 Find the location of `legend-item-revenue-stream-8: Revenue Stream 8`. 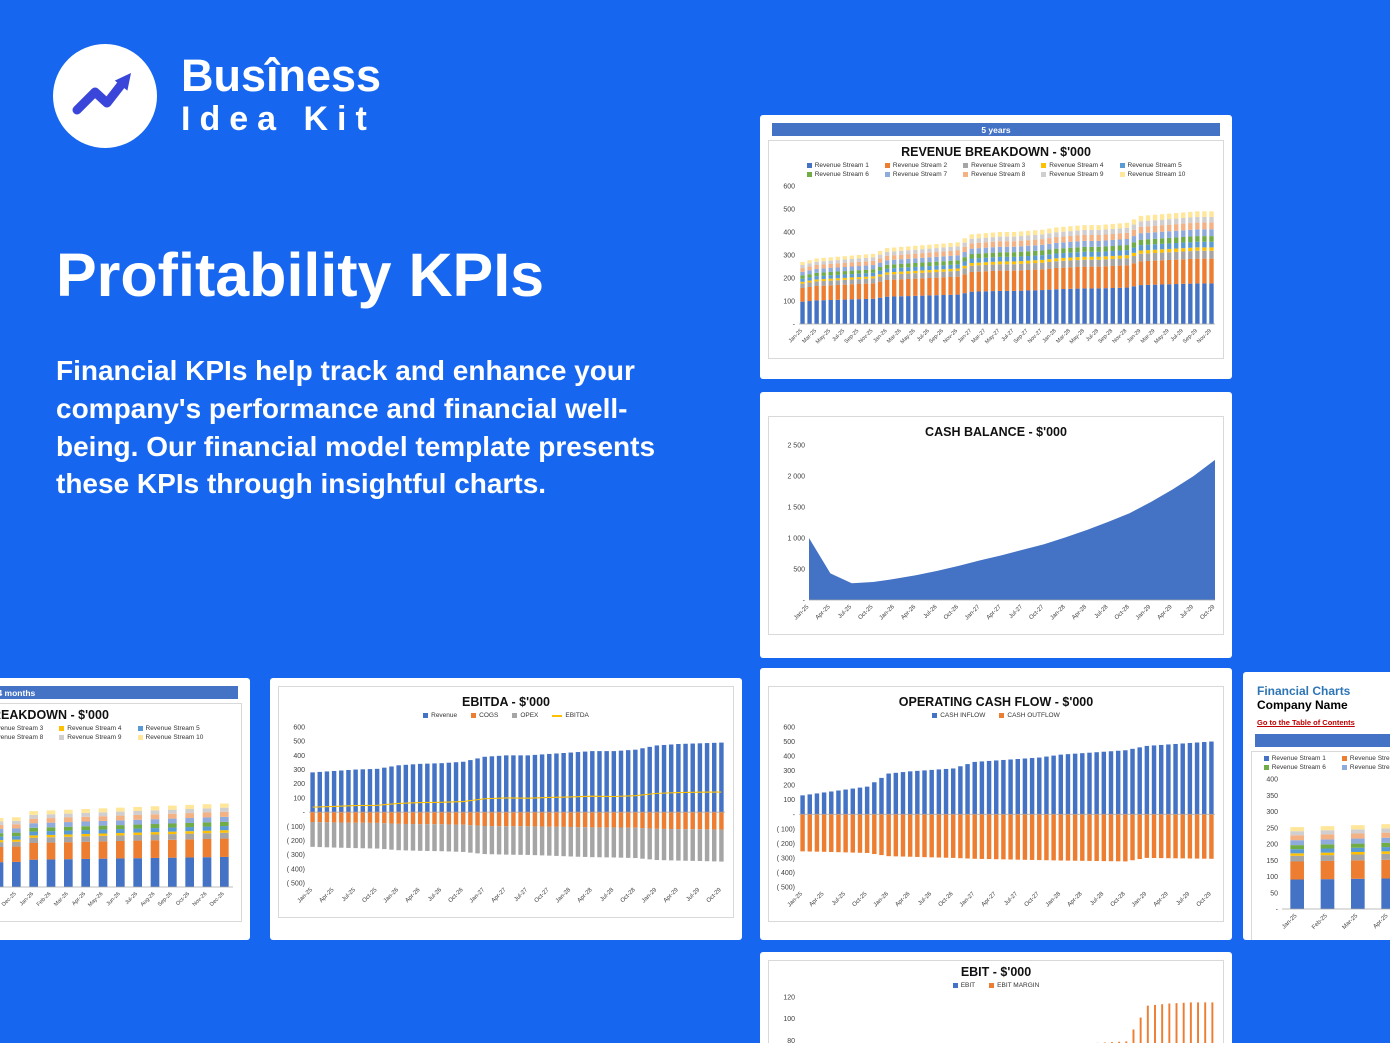

legend-item-revenue-stream-8: Revenue Stream 8 is located at coordinates (994, 174).